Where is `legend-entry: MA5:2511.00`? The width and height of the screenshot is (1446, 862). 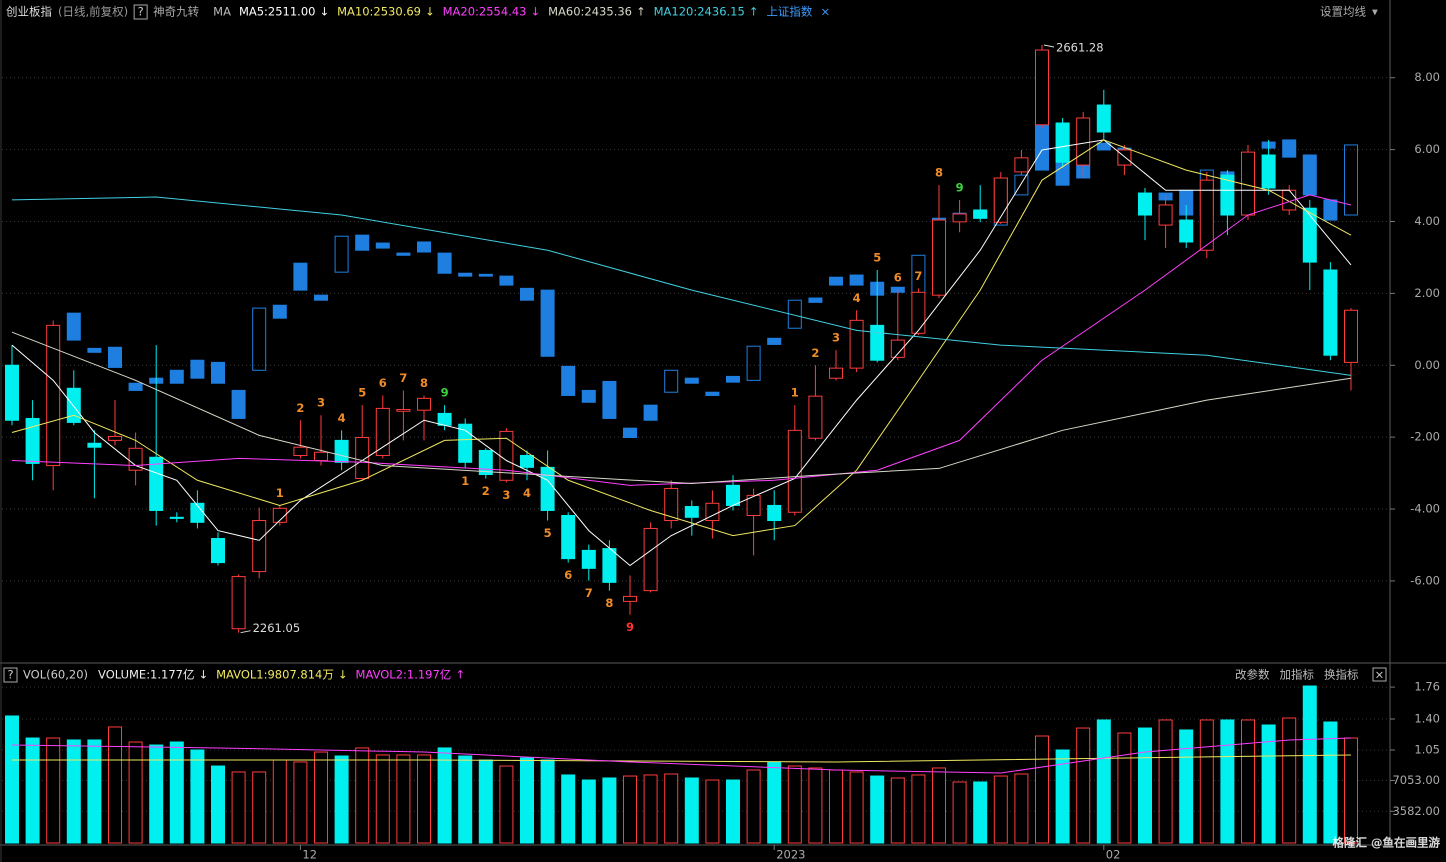
legend-entry: MA5:2511.00 is located at coordinates (277, 12).